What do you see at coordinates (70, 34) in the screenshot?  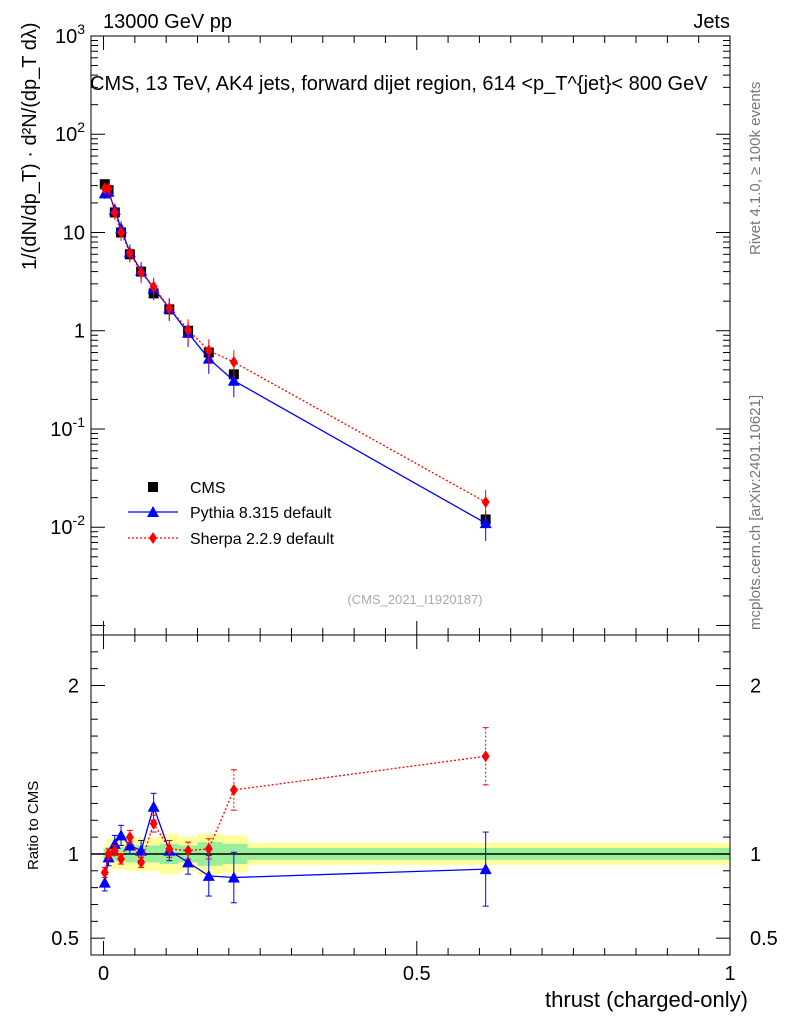 I see `main-y-tick-label-5: 10³` at bounding box center [70, 34].